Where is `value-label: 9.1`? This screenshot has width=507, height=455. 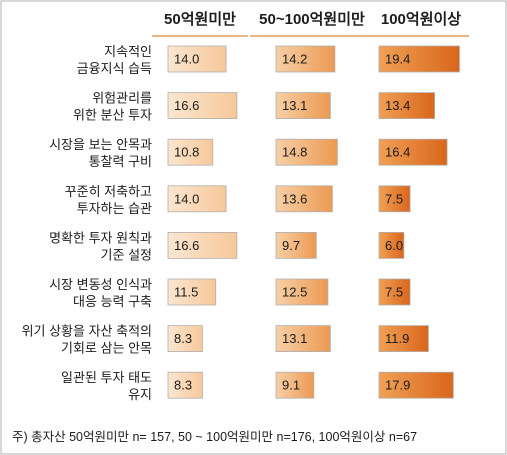 value-label: 9.1 is located at coordinates (291, 385).